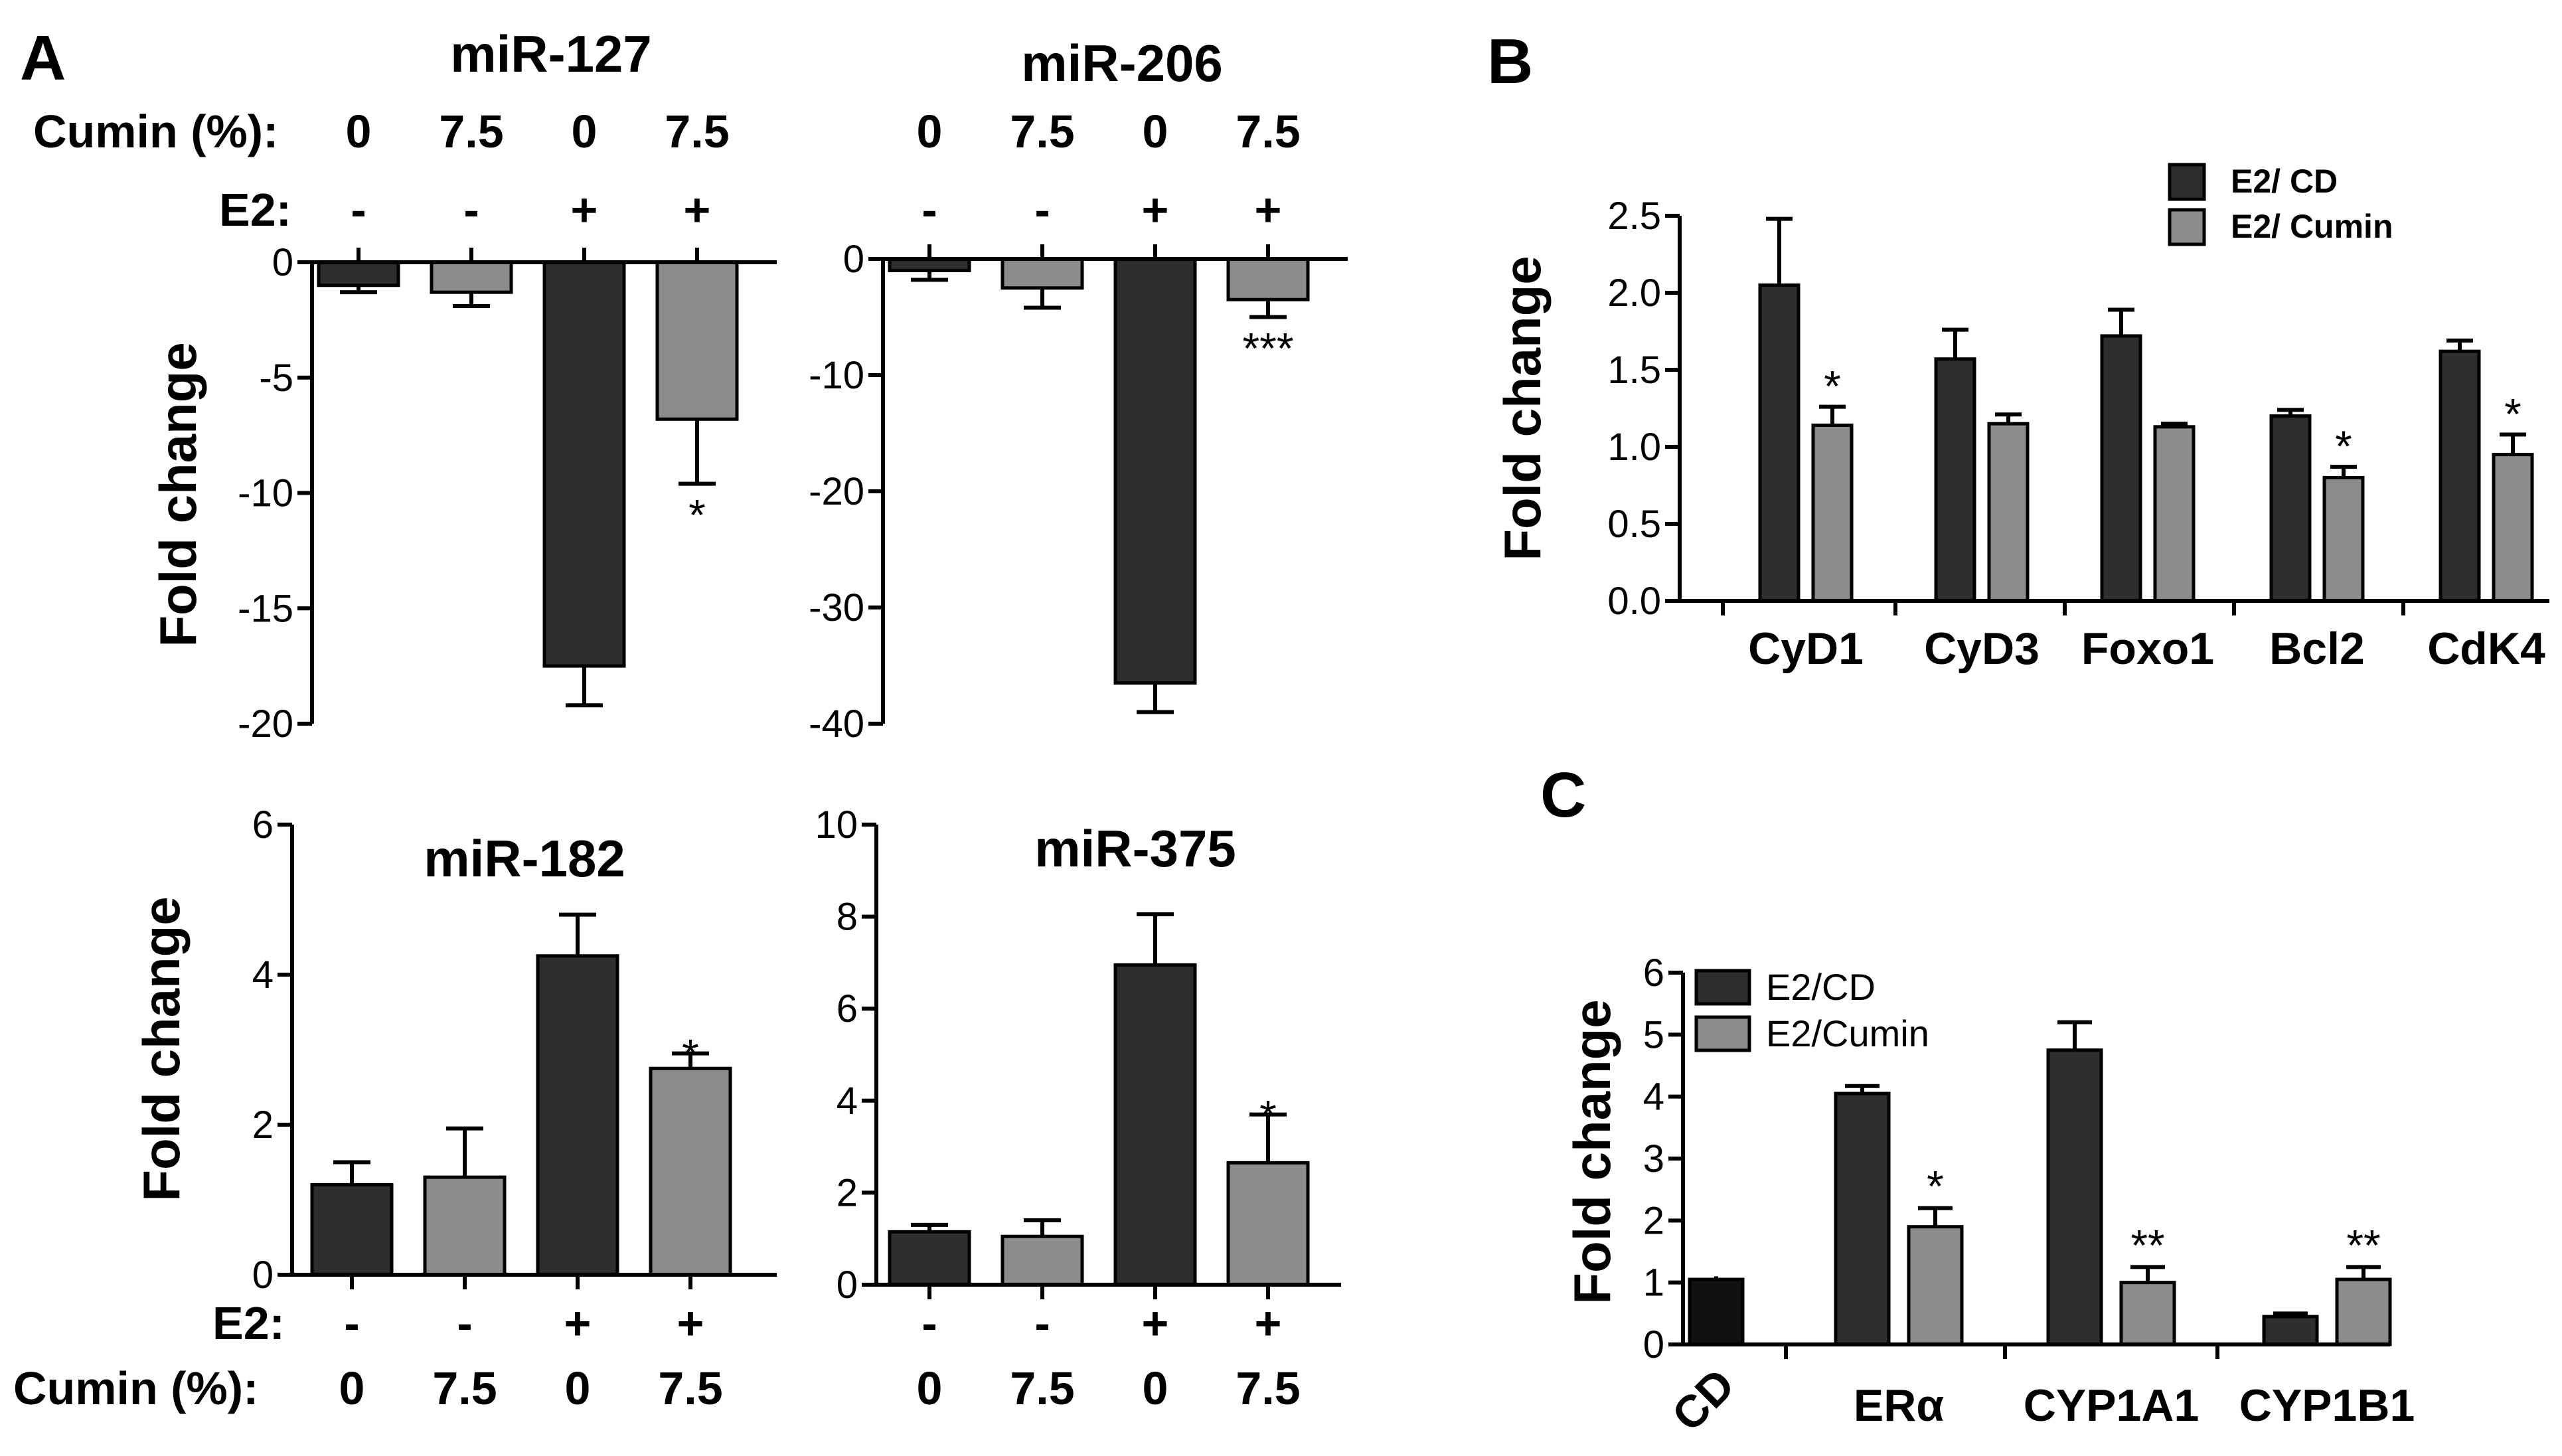 The image size is (2562, 1456). I want to click on y-tick-label: 3, so click(1654, 1158).